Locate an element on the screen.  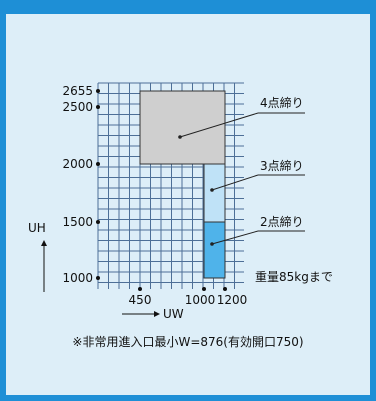
leader-lines is located at coordinates (242, 178).